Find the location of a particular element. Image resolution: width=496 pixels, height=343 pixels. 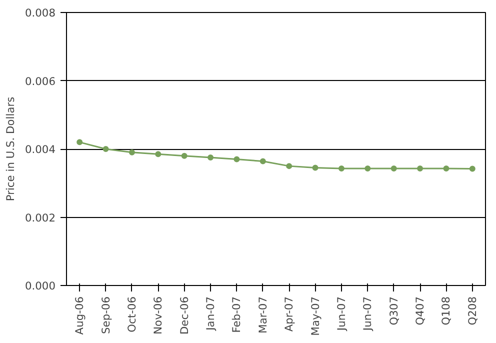

x-tick-label: Q108 is located at coordinates (446, 311).